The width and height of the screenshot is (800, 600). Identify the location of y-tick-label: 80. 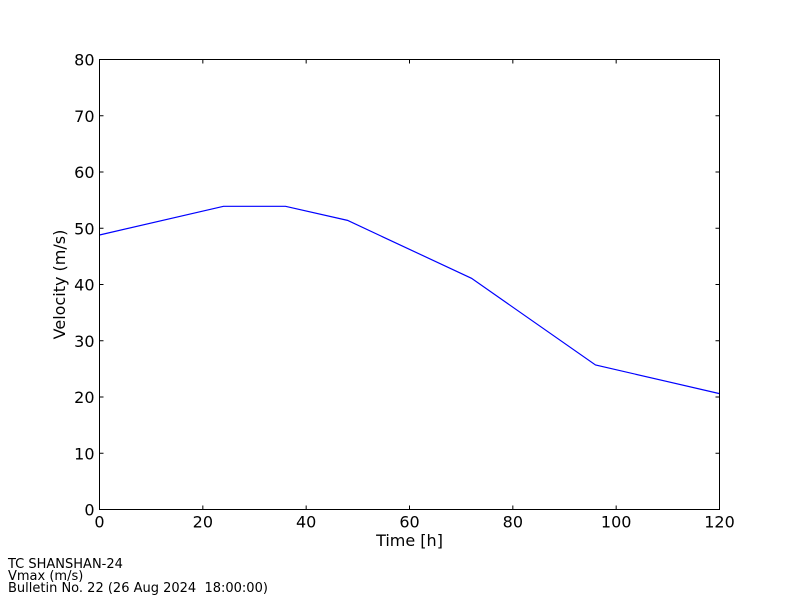
(84, 60).